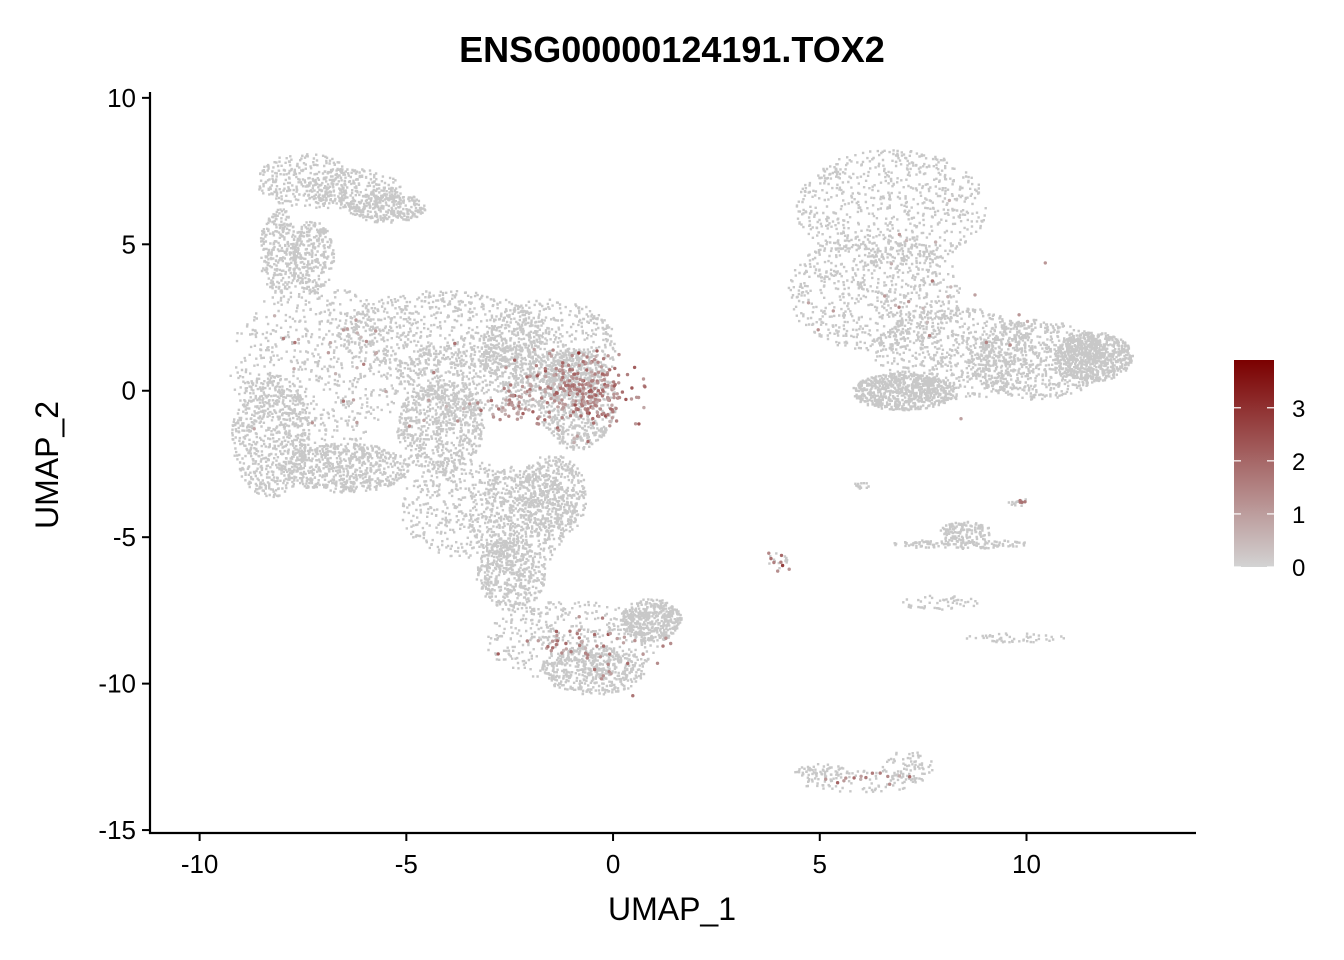 The height and width of the screenshot is (960, 1344). I want to click on y-axis-title: UMAP_2, so click(47, 465).